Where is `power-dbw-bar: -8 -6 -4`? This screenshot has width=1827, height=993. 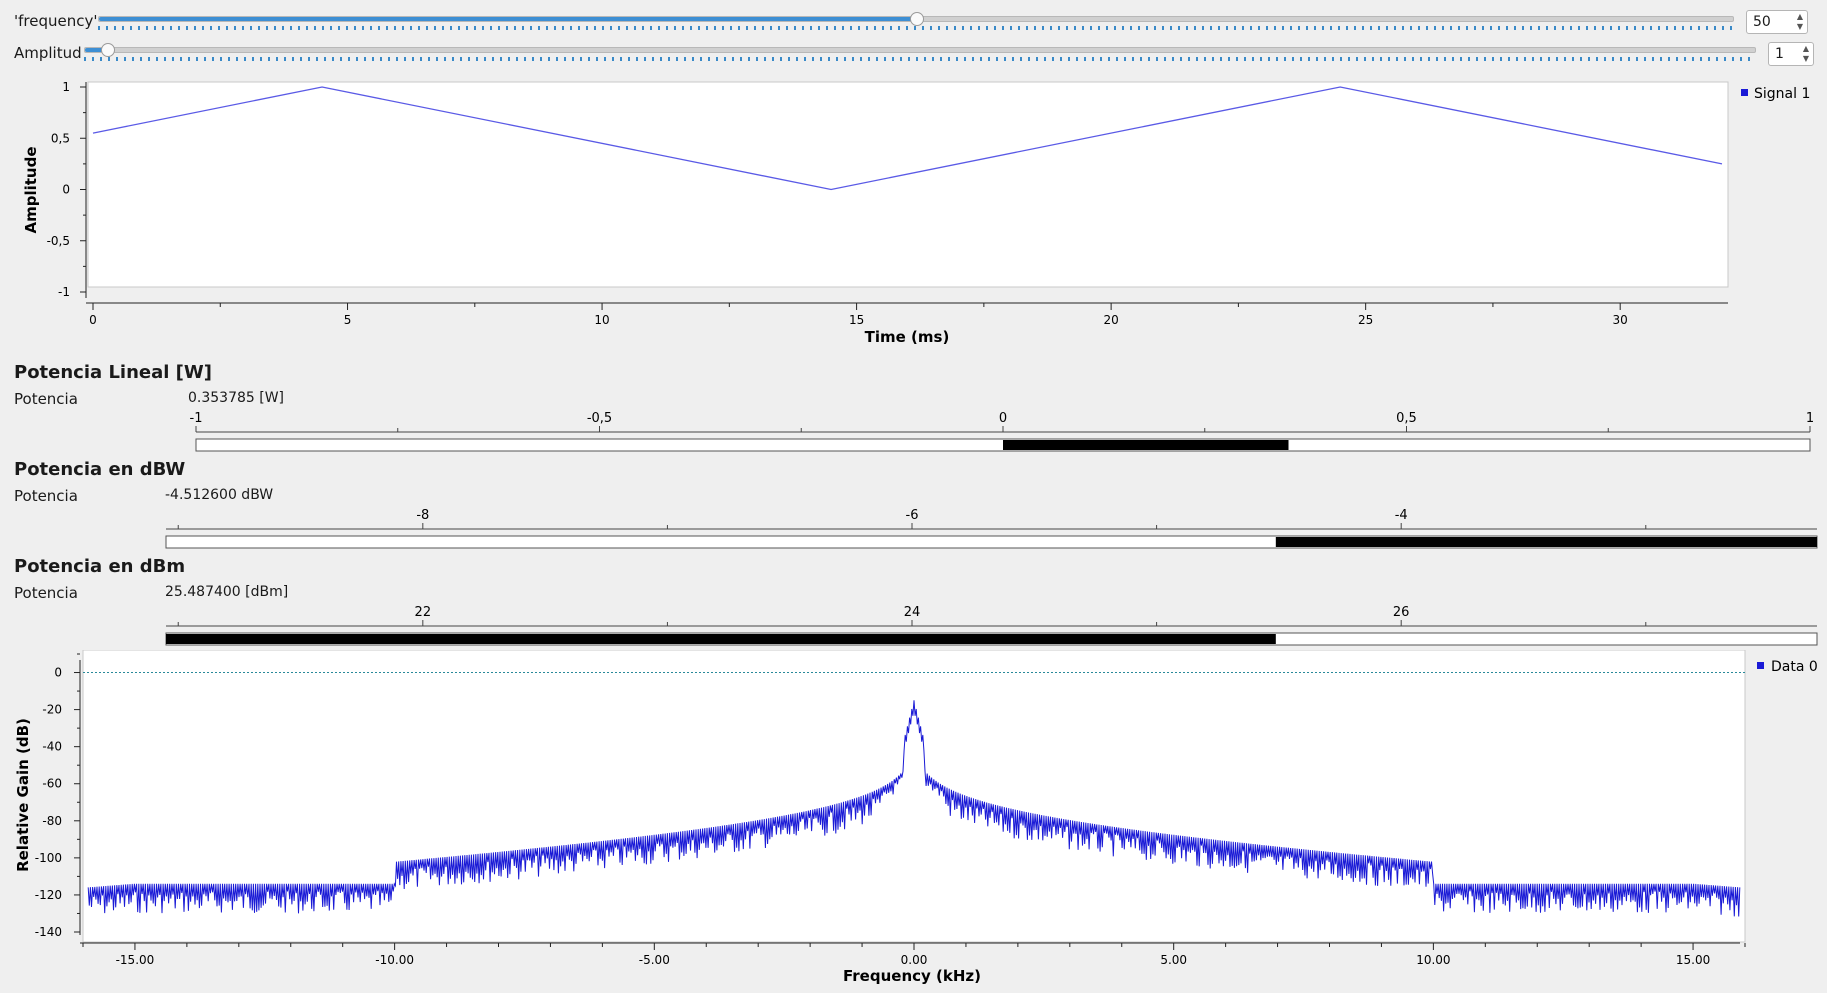 power-dbw-bar: -8 -6 -4 is located at coordinates (991, 528).